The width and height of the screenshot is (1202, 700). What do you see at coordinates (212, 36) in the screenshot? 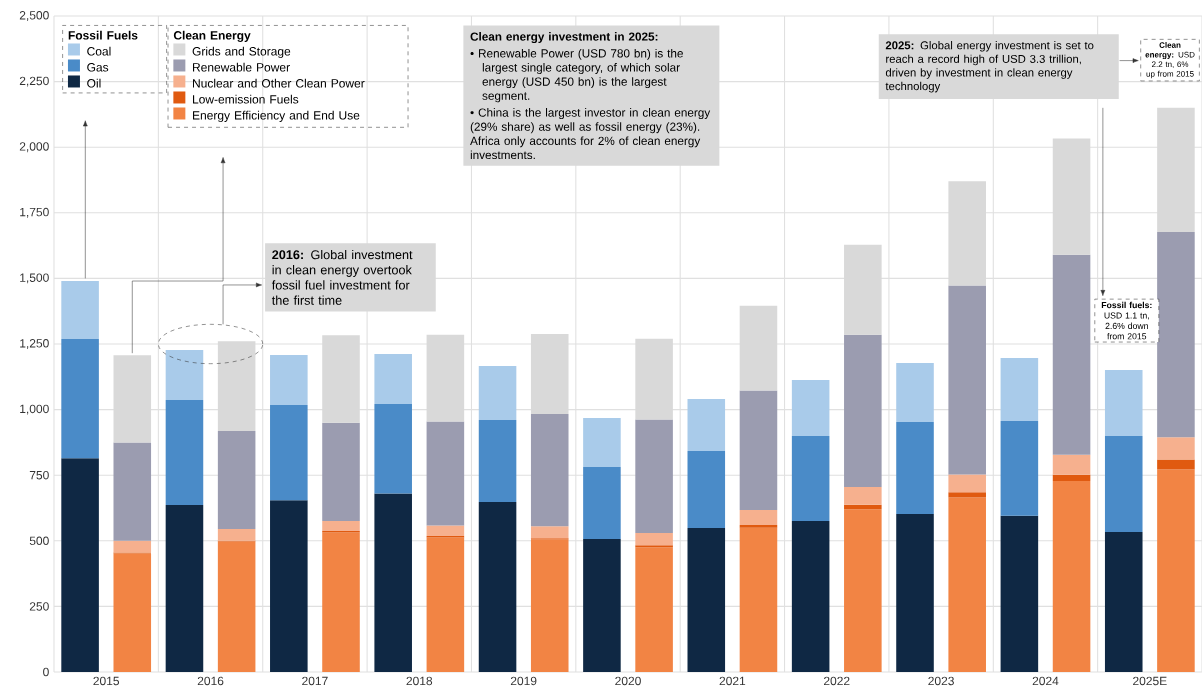
I see `text: Clean Energy` at bounding box center [212, 36].